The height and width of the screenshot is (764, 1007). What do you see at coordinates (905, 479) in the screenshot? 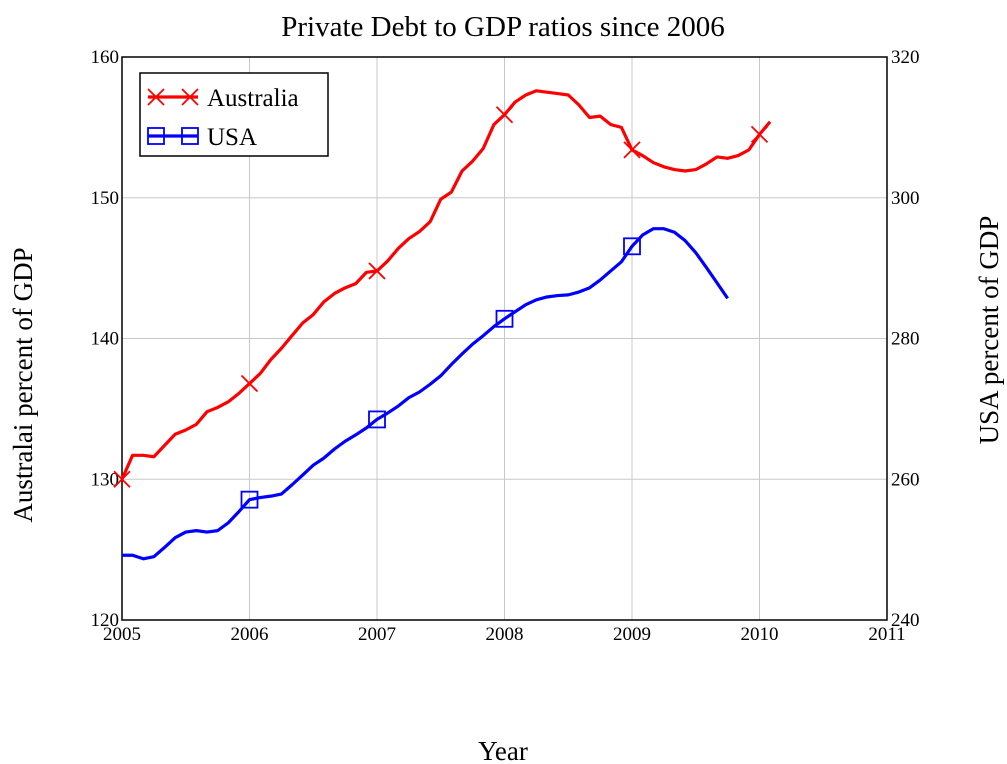
I see `y-right-tick-label: 260` at bounding box center [905, 479].